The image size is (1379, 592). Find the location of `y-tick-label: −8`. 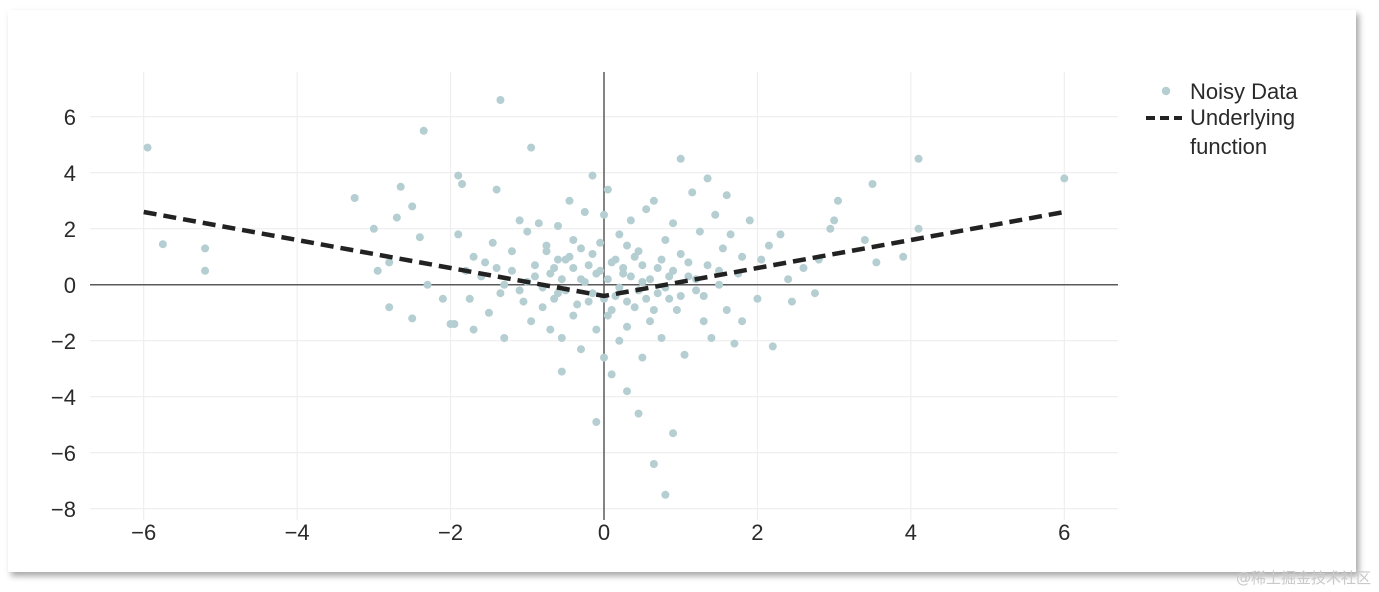

y-tick-label: −8 is located at coordinates (63, 509).